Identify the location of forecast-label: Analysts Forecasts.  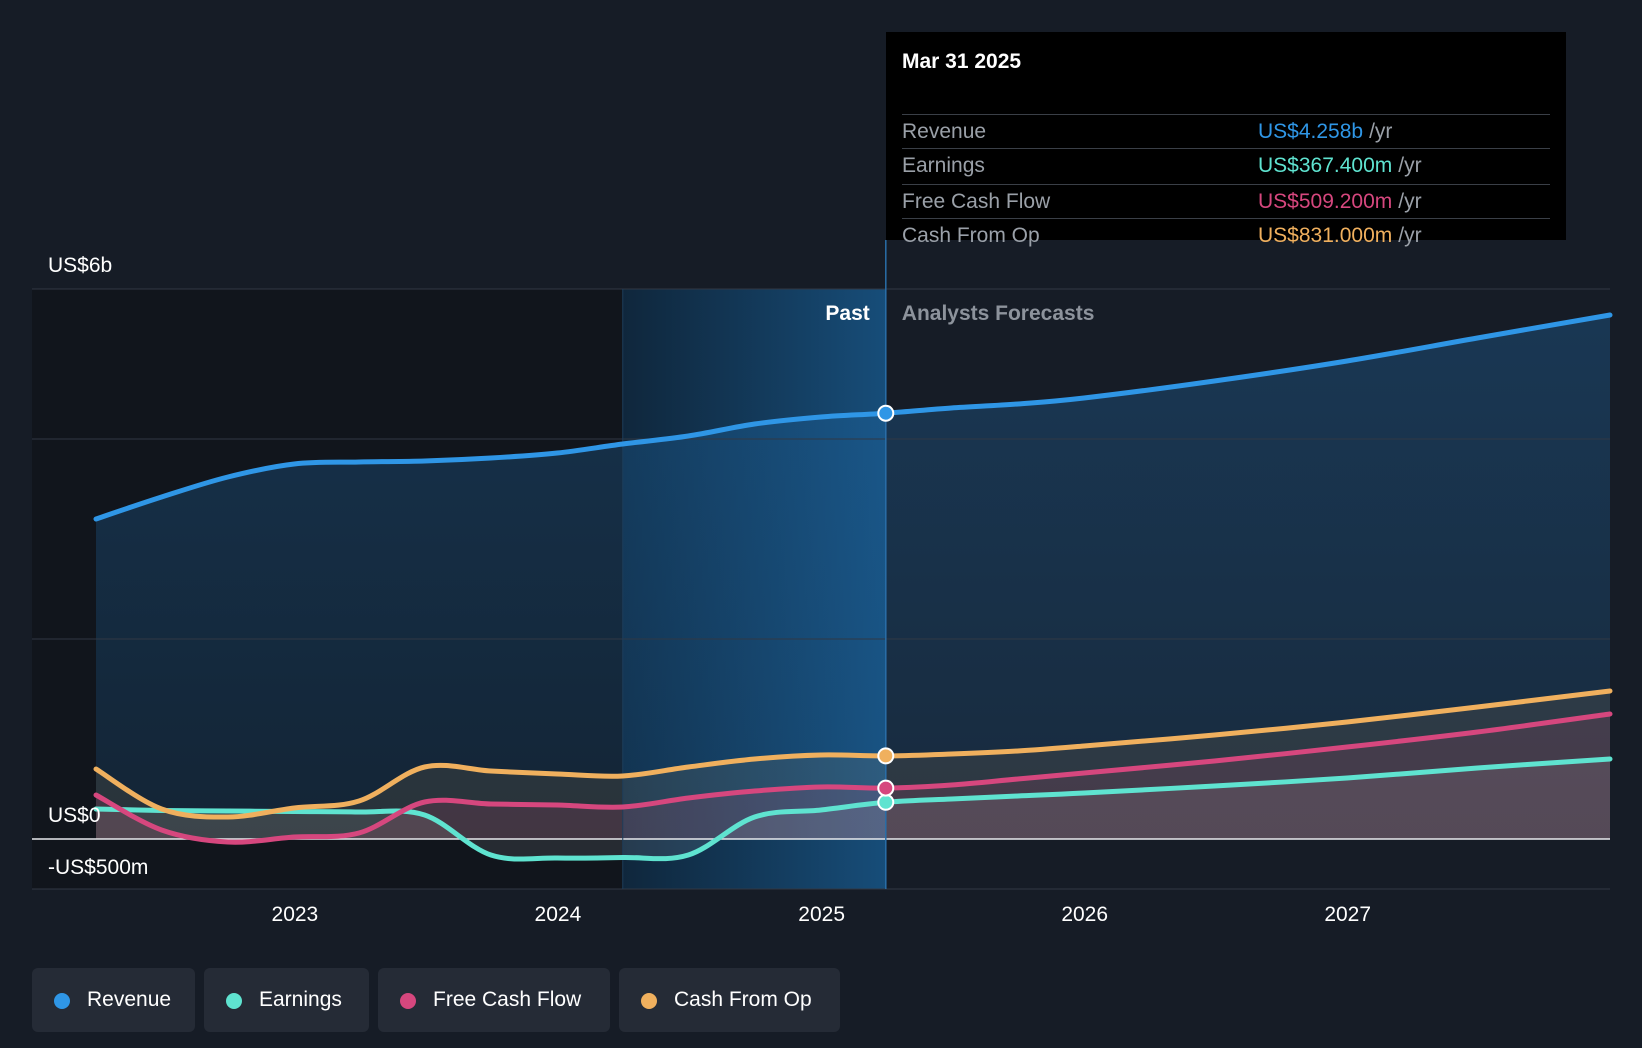
(998, 313).